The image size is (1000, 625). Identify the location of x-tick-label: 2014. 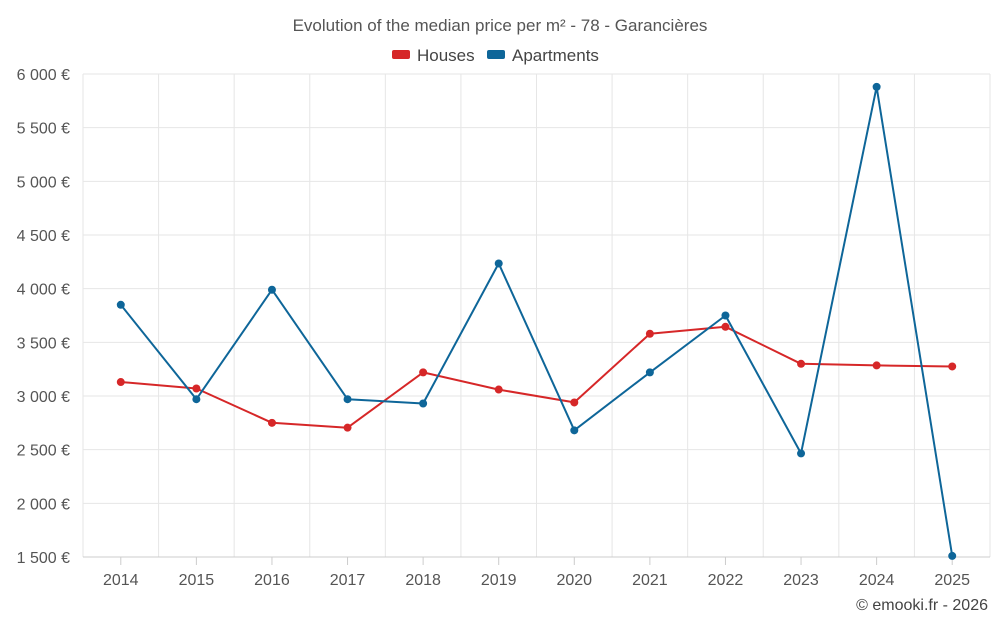
(121, 580).